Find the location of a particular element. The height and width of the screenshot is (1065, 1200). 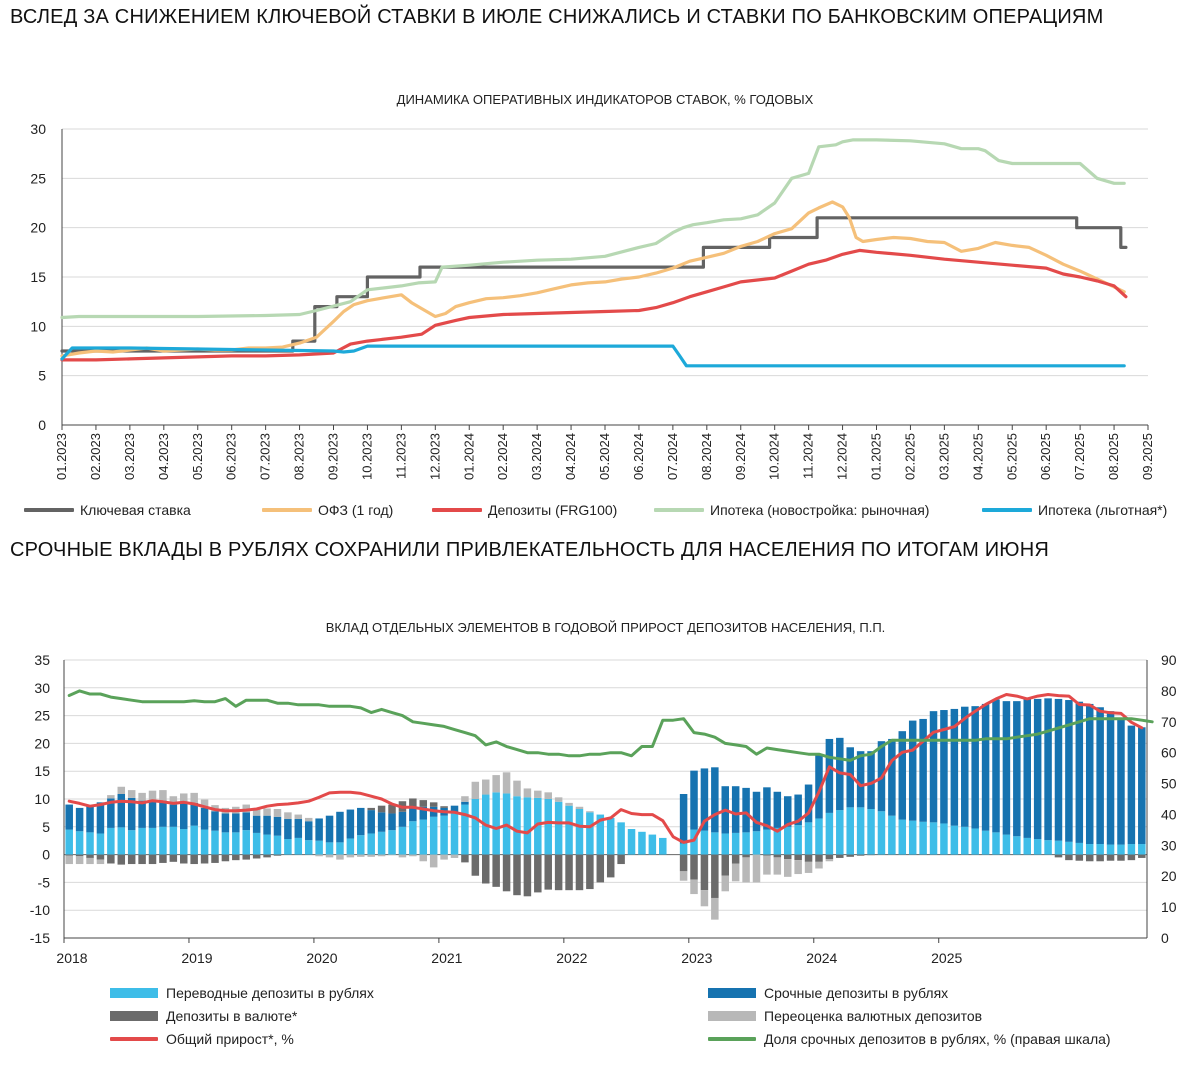

y2-tick-label: 80 is located at coordinates (1169, 691).